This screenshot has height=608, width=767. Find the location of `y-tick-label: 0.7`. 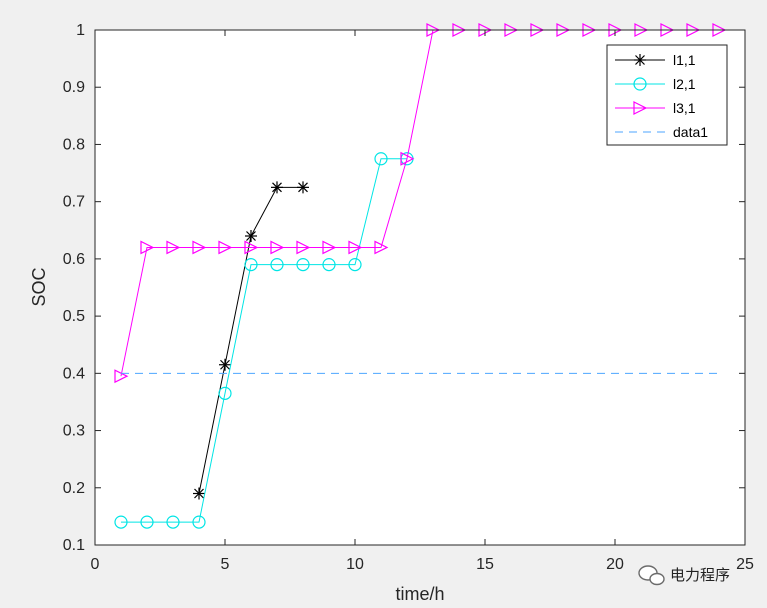

y-tick-label: 0.7 is located at coordinates (74, 202).